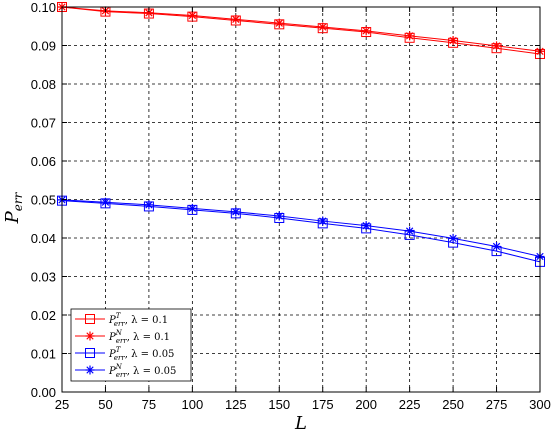  I want to click on y-axis-title-sub: err, so click(18, 201).